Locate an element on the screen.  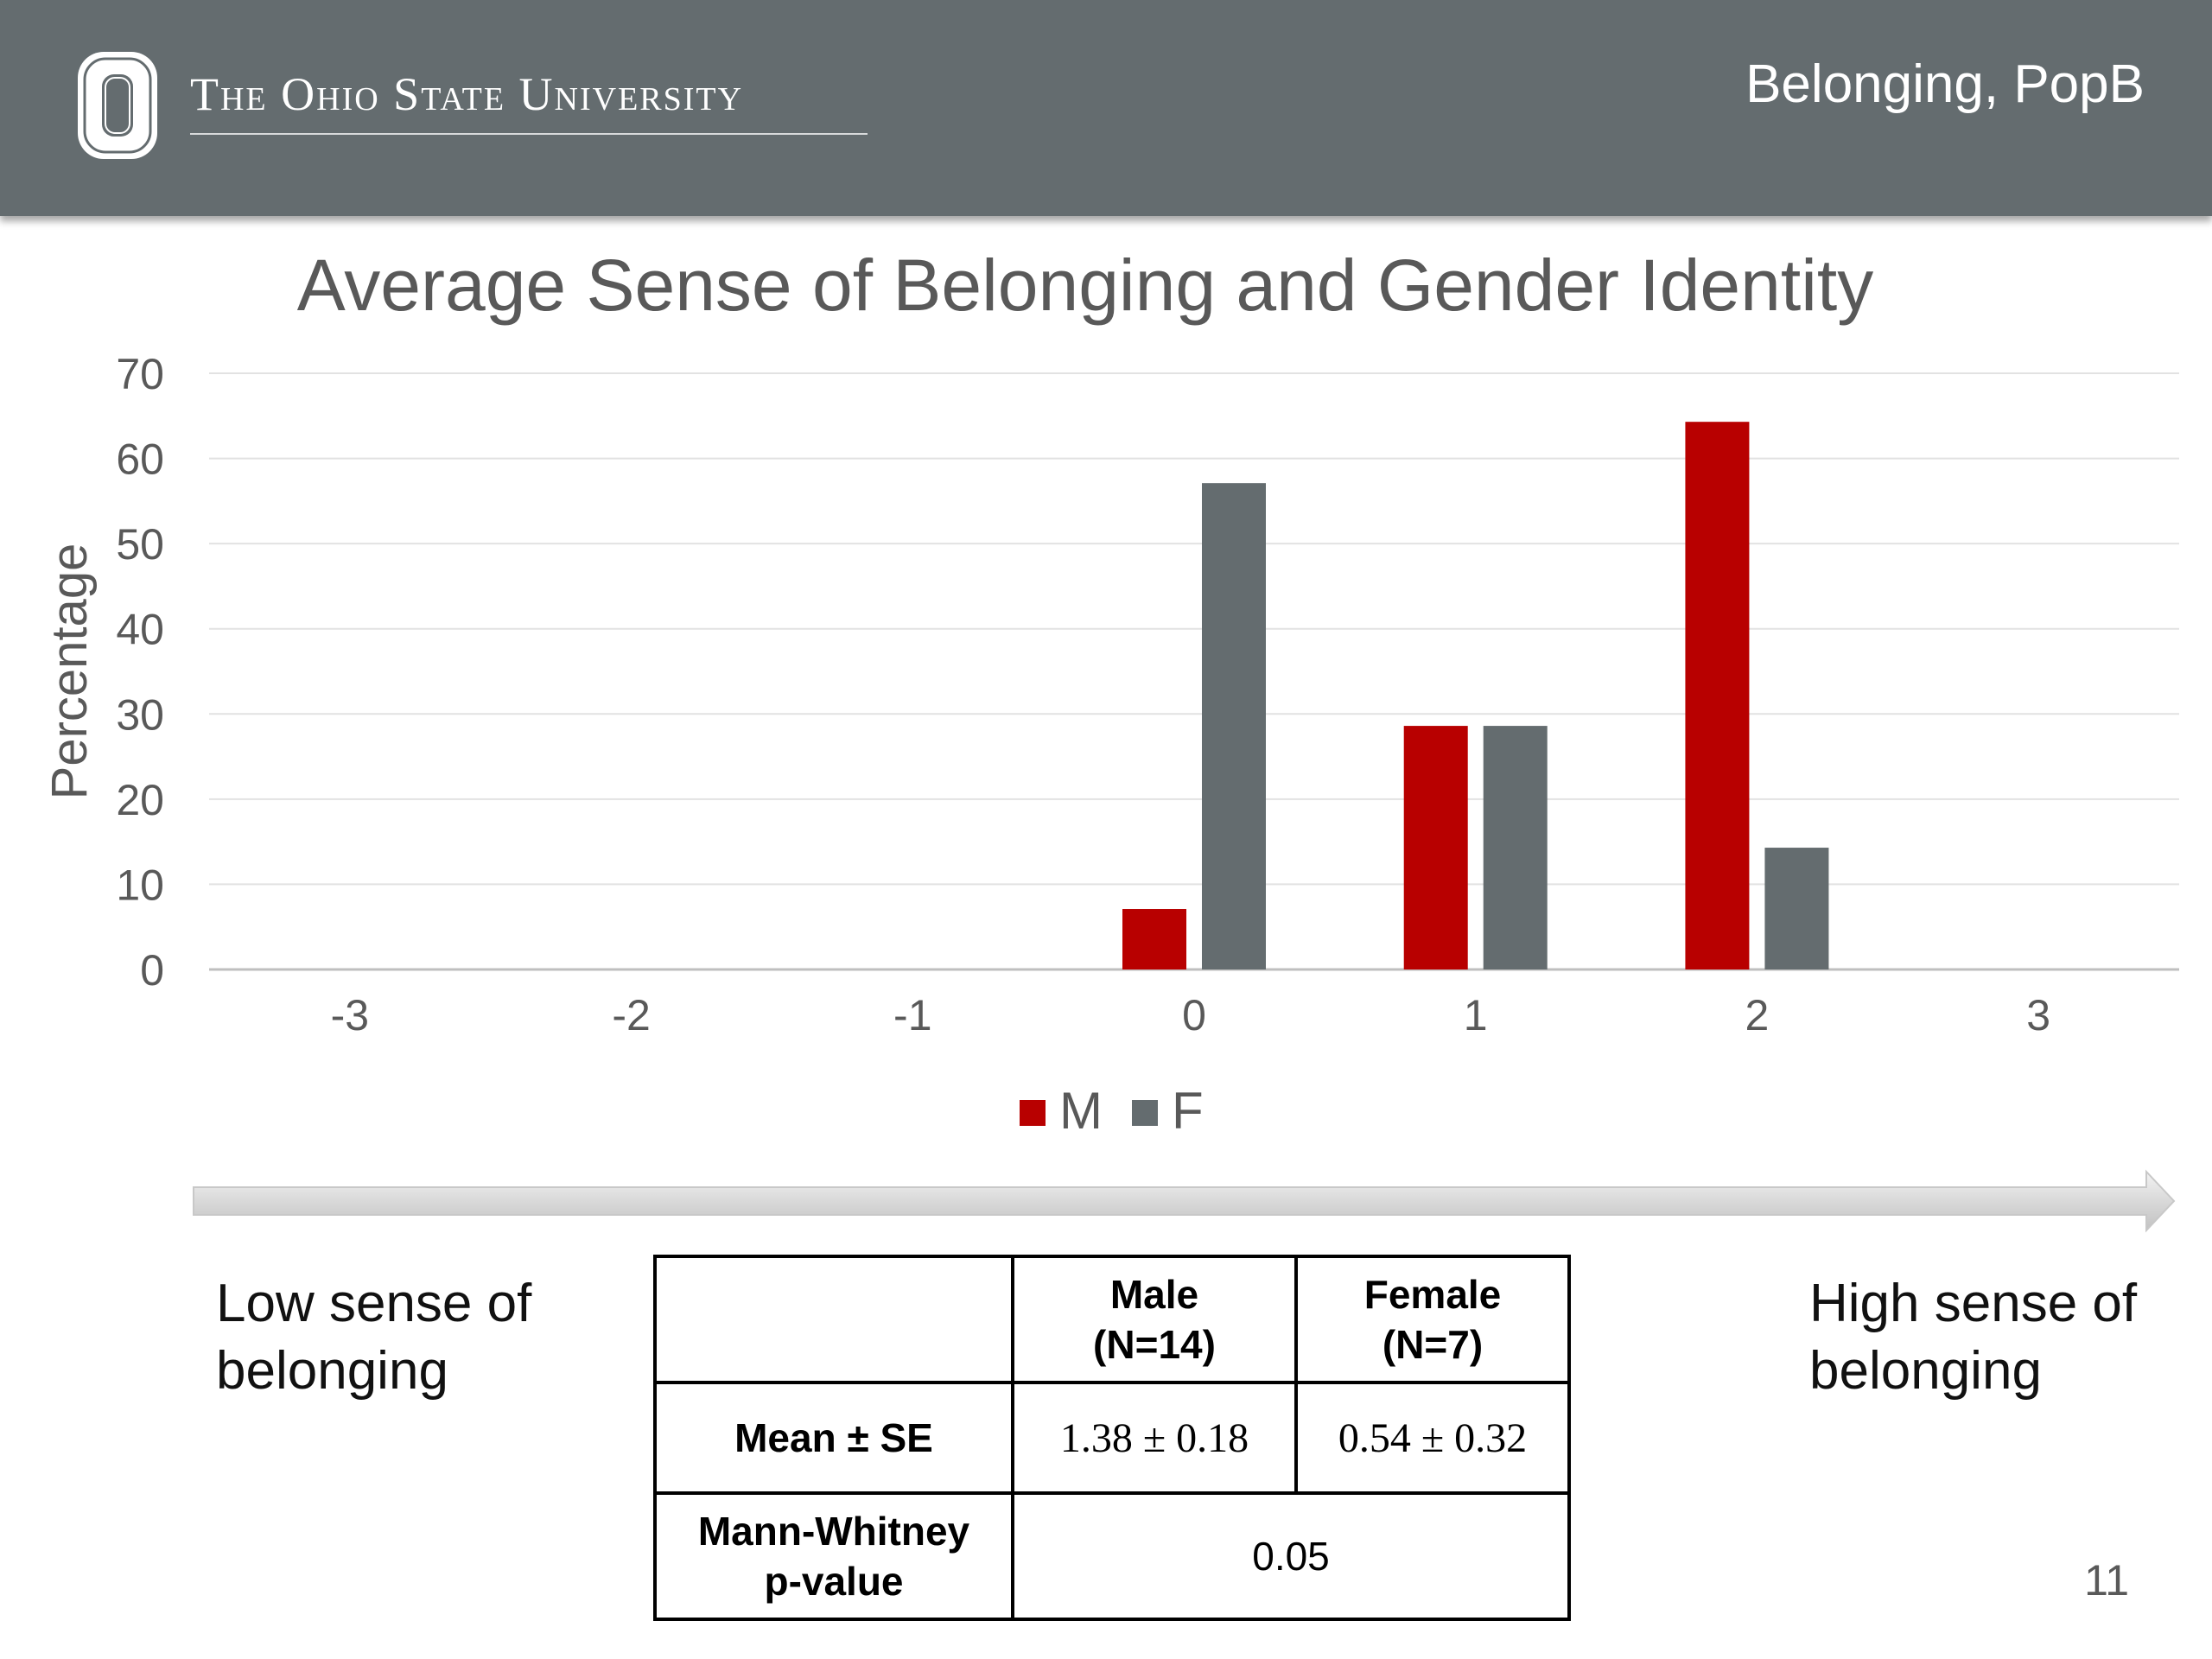
p-value-label: p-value is located at coordinates (834, 1581).